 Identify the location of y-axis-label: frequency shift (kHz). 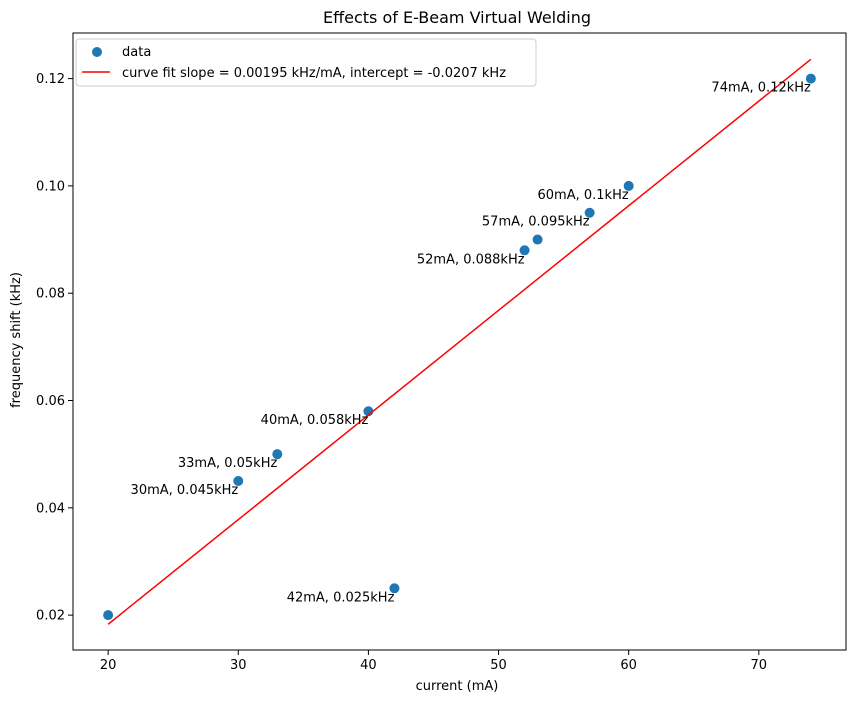
(16, 340).